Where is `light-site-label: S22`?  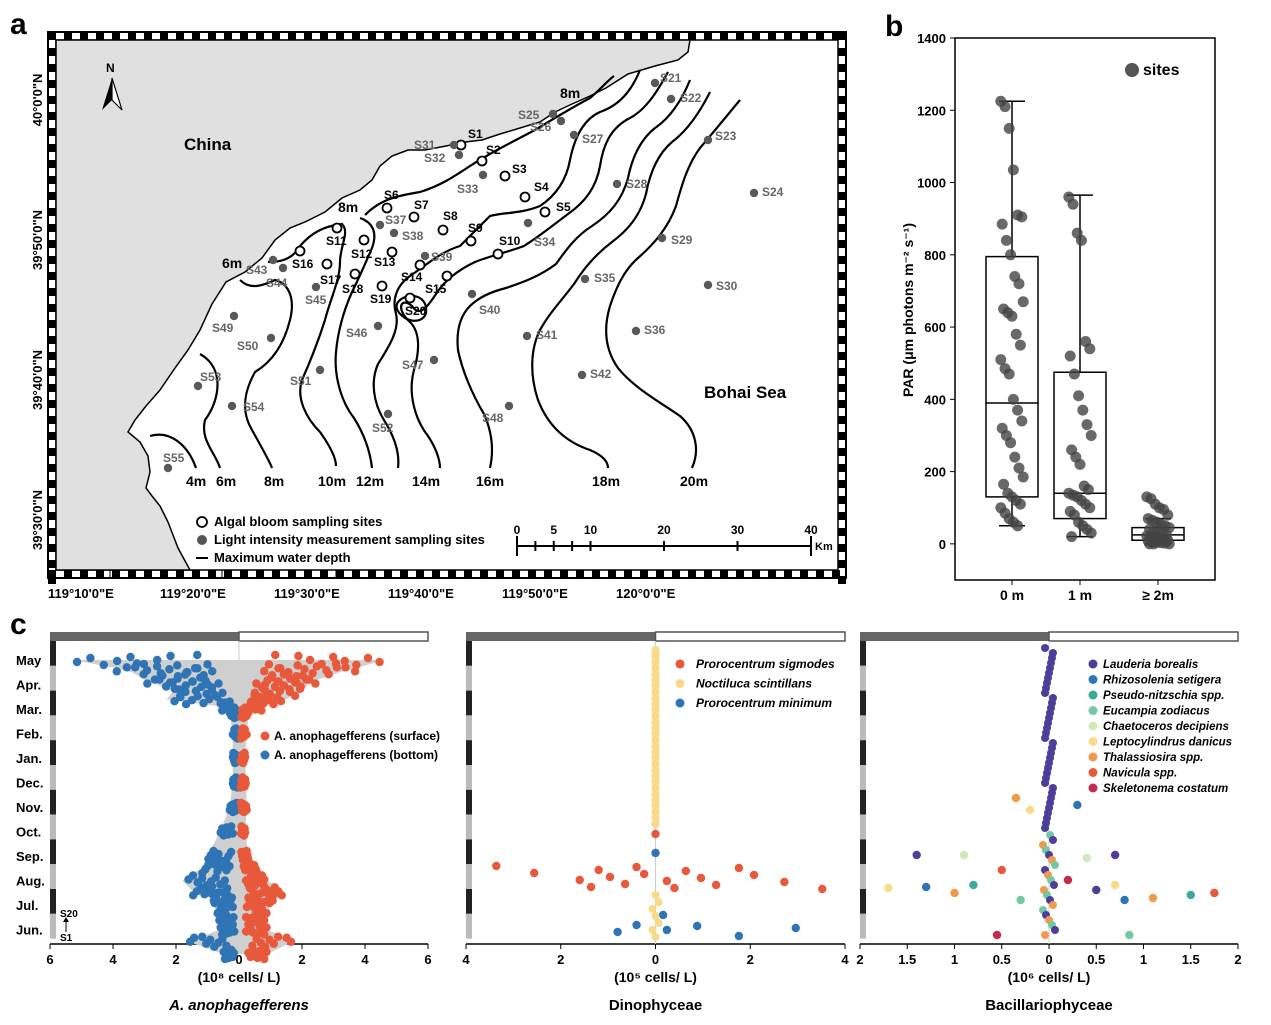 light-site-label: S22 is located at coordinates (691, 98).